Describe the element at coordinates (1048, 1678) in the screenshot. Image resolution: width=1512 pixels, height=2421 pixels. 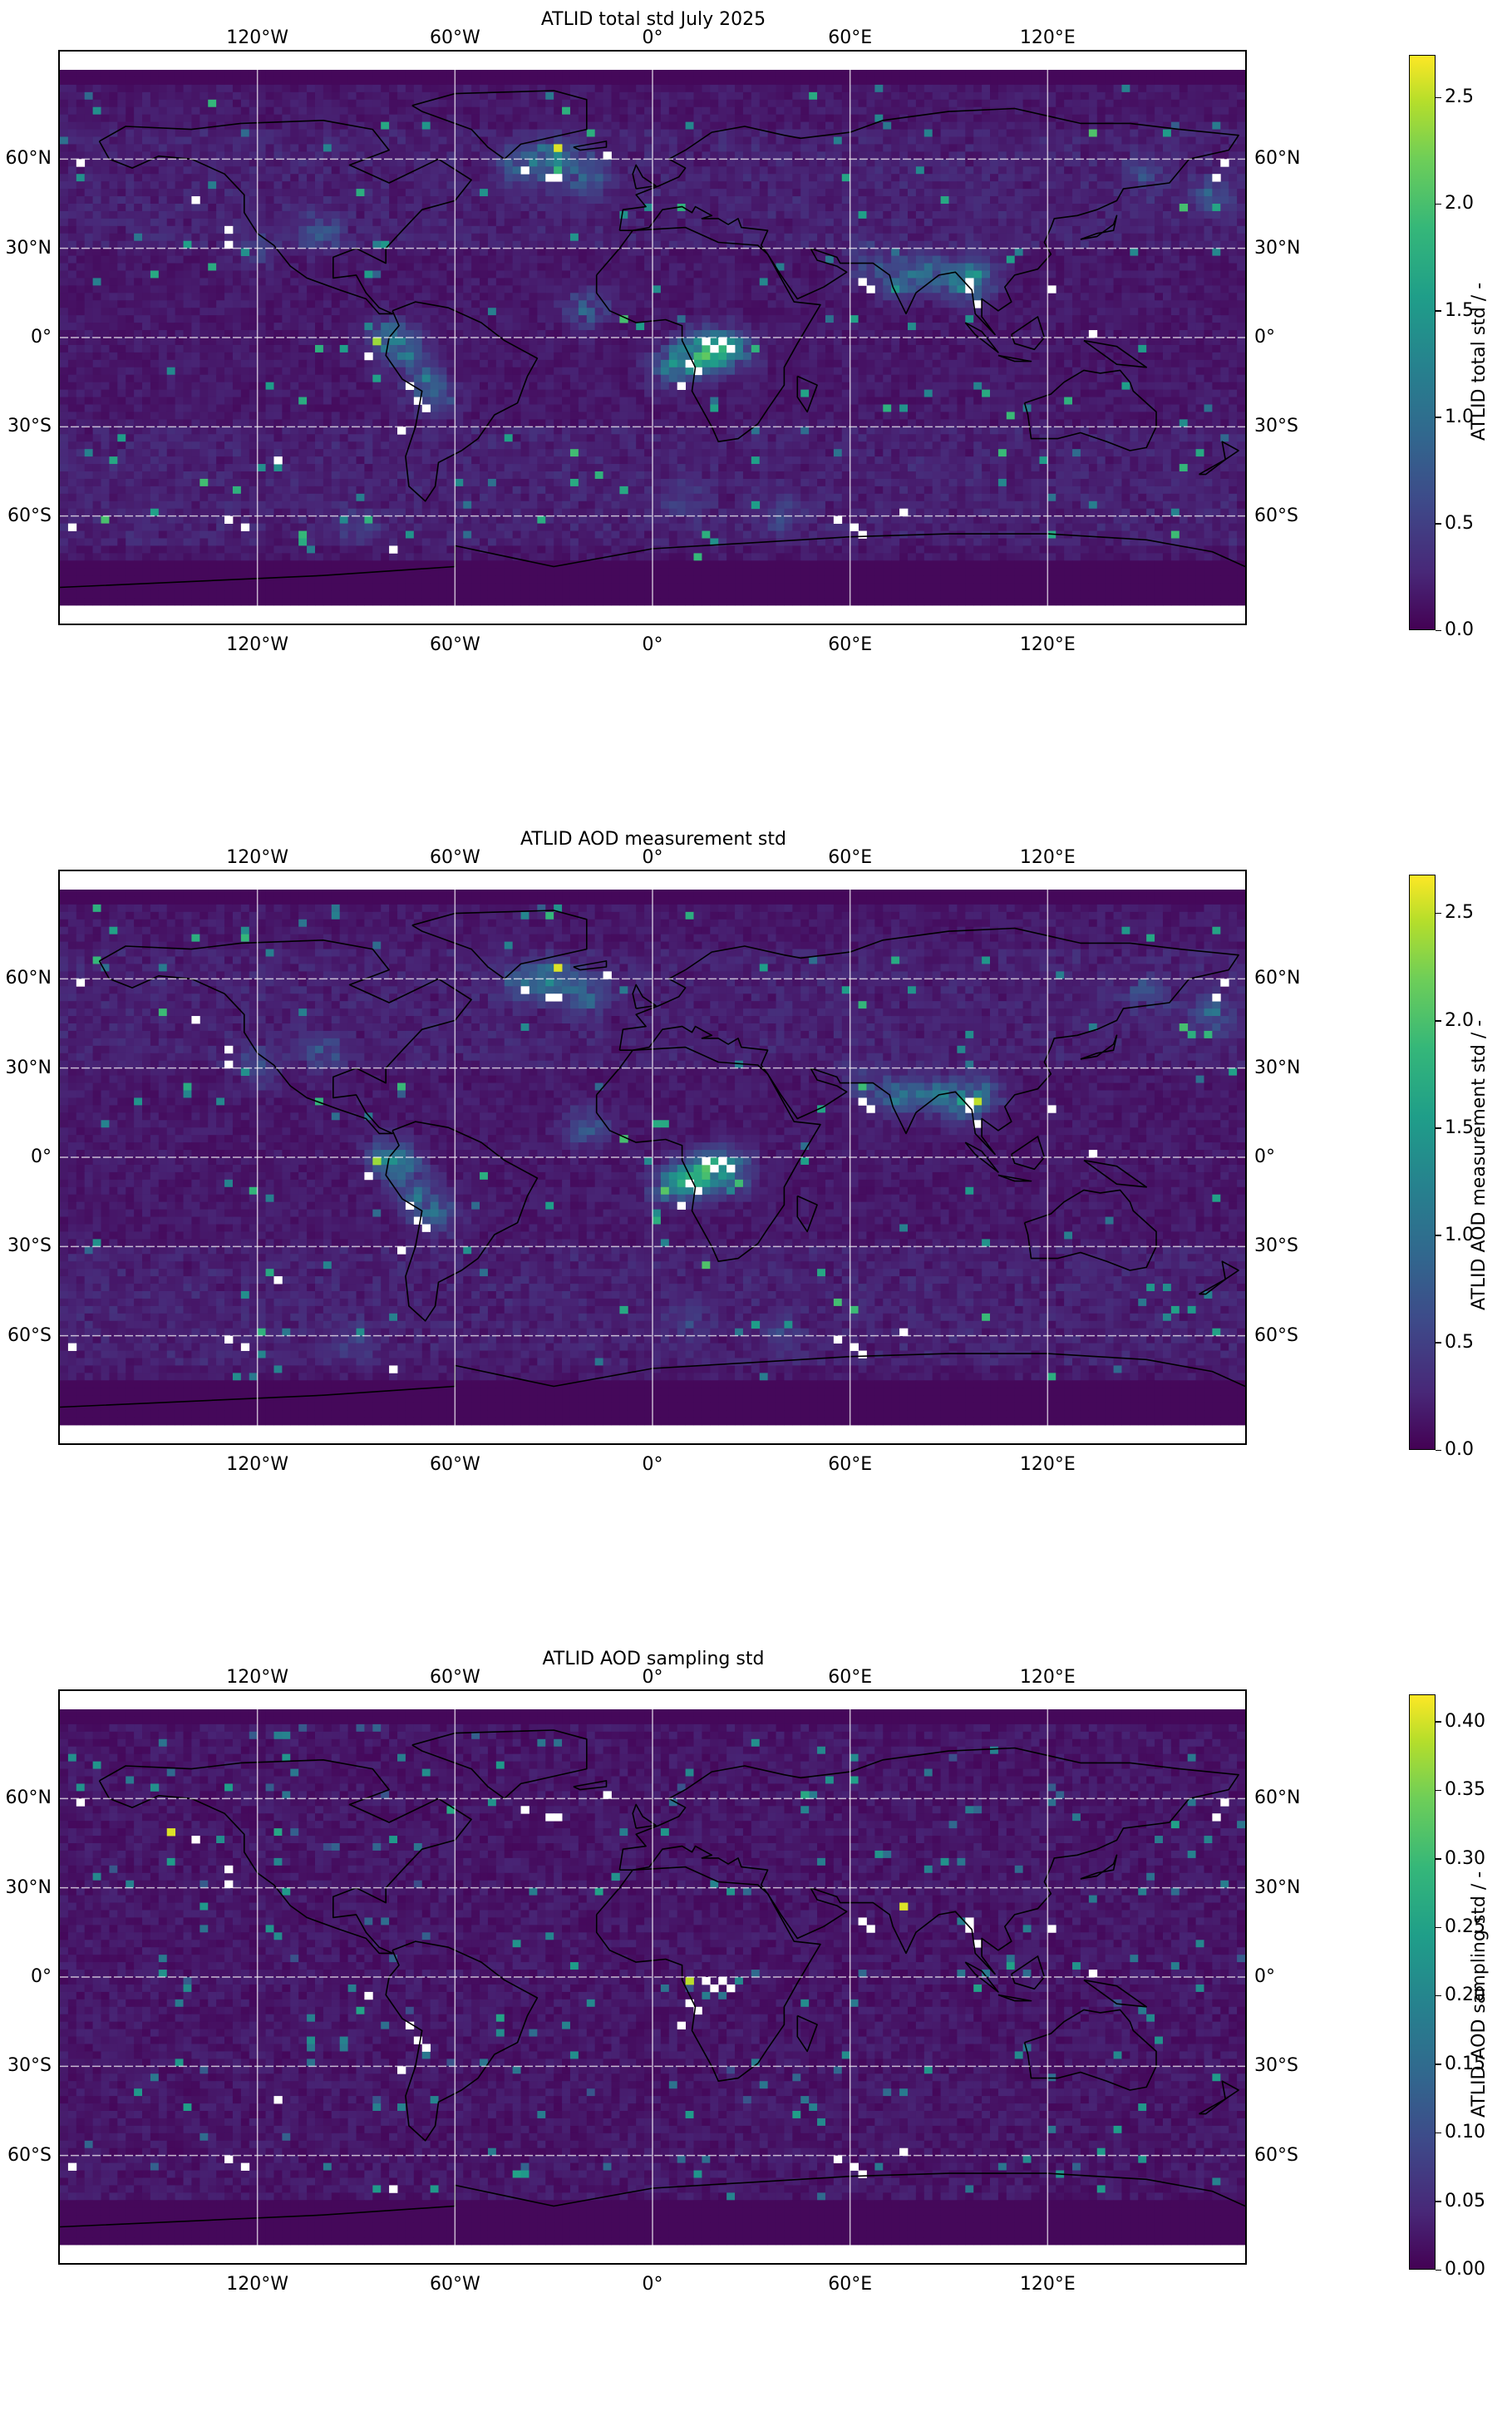
I see `lon-label-top: 120°E` at that location.